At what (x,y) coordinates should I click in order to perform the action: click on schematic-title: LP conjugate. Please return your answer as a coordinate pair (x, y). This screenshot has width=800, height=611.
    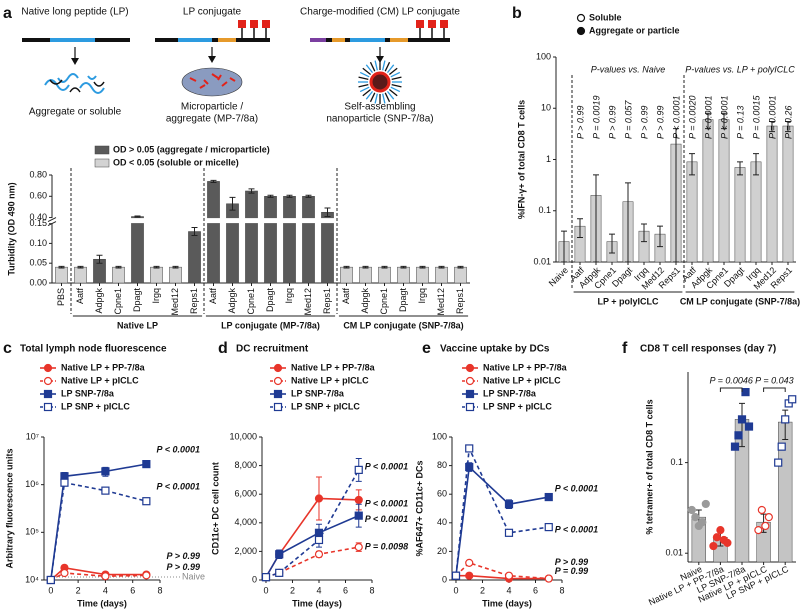
    Looking at the image, I should click on (212, 12).